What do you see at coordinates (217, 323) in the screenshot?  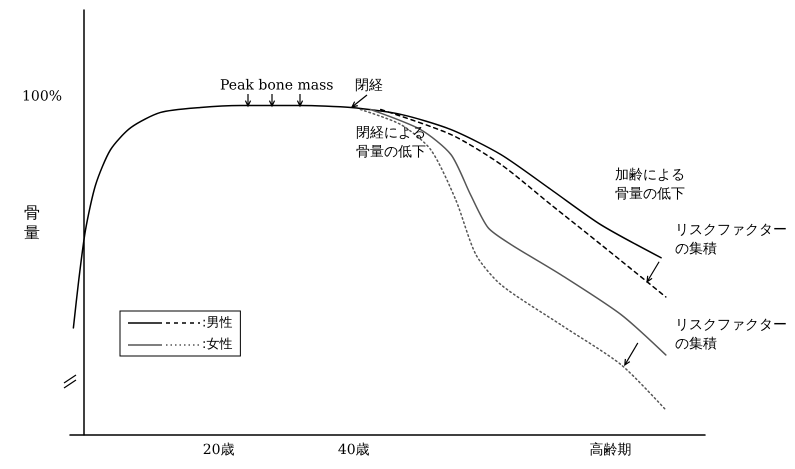 I see `legend-label: :男性` at bounding box center [217, 323].